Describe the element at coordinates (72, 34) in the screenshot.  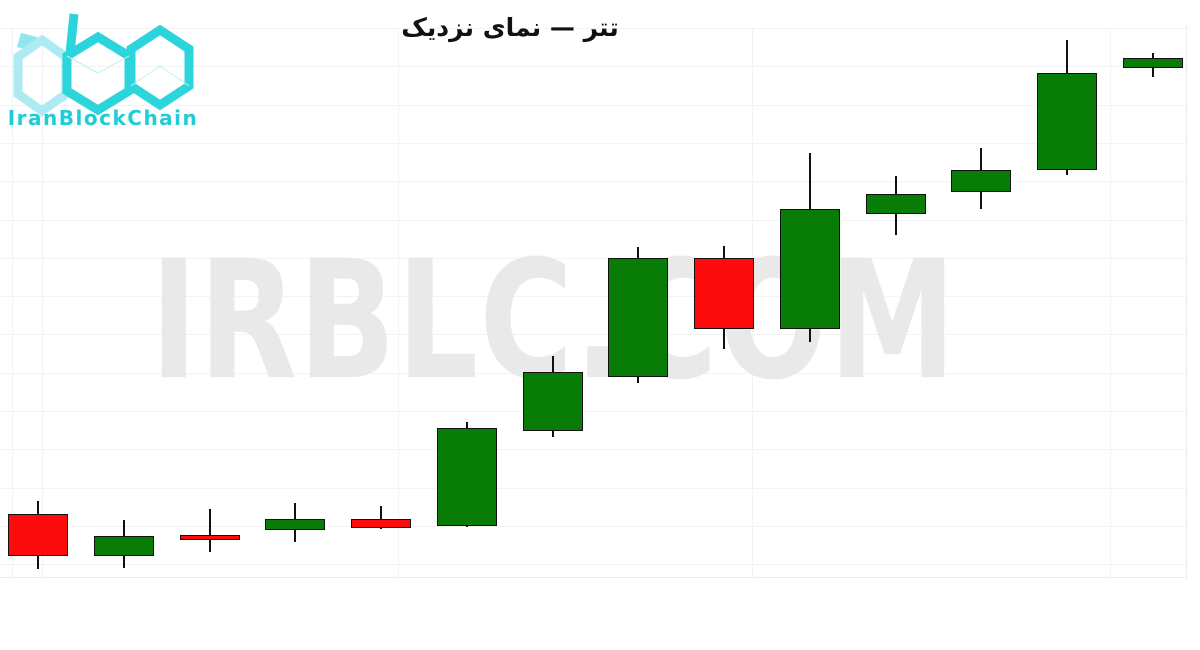
I see `logo-b-stem-icon` at that location.